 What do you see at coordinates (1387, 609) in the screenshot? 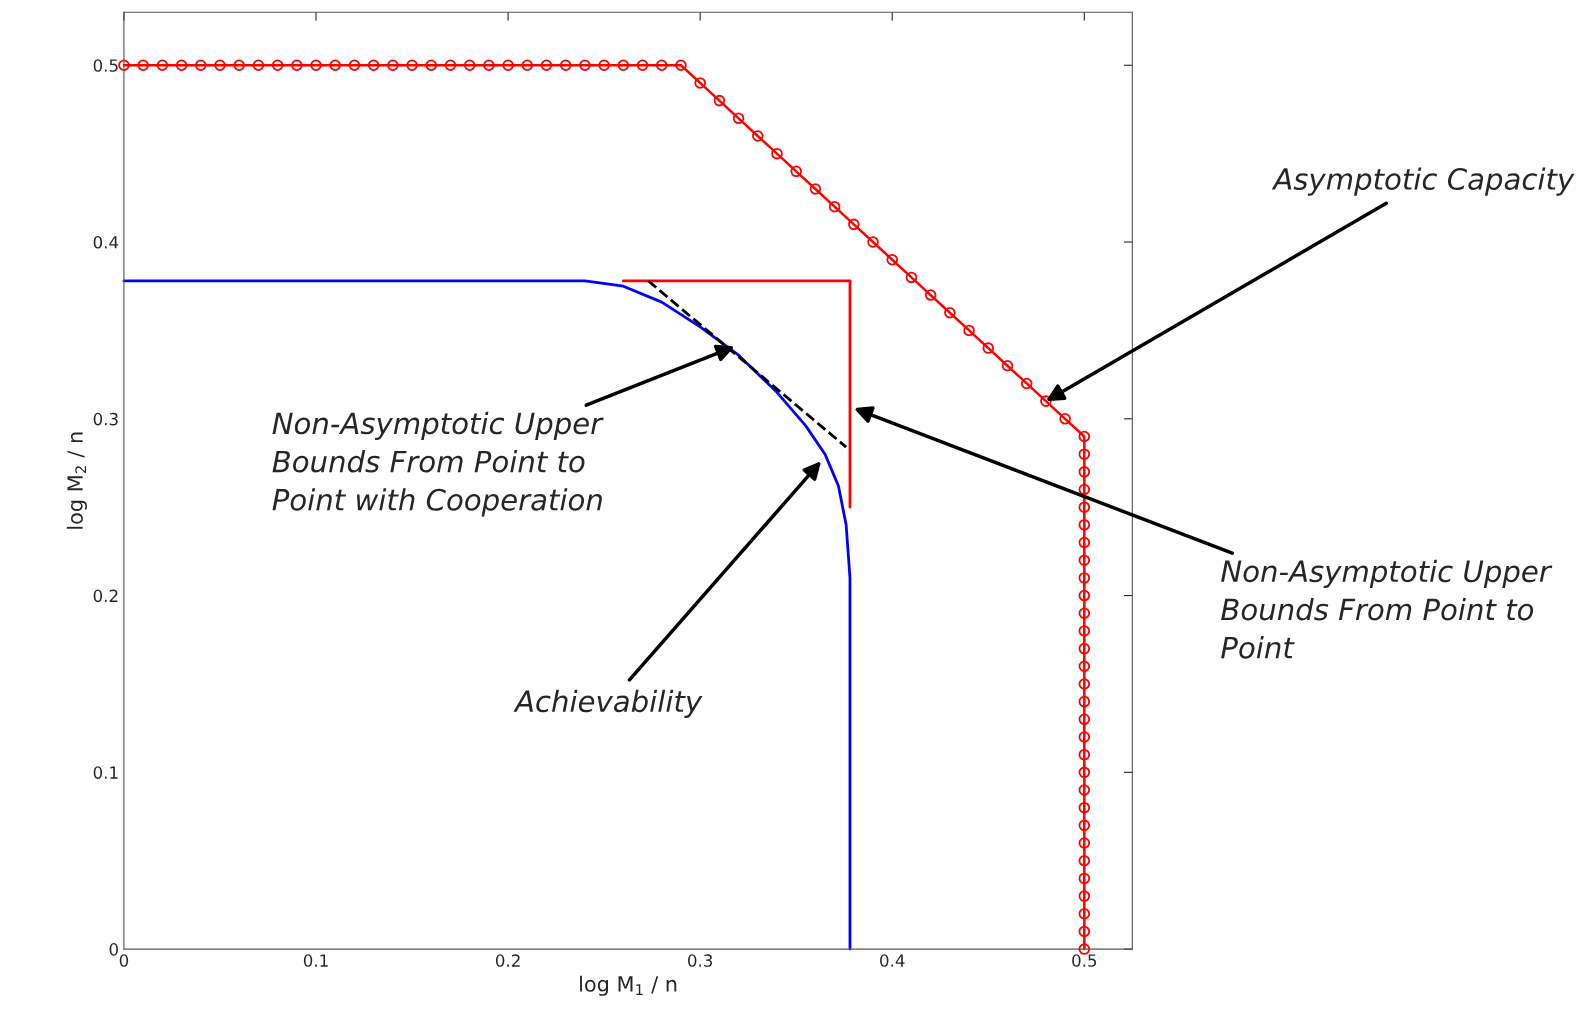
I see `annotation: Non-Asymptotic Upper Bounds From Point to Point` at bounding box center [1387, 609].